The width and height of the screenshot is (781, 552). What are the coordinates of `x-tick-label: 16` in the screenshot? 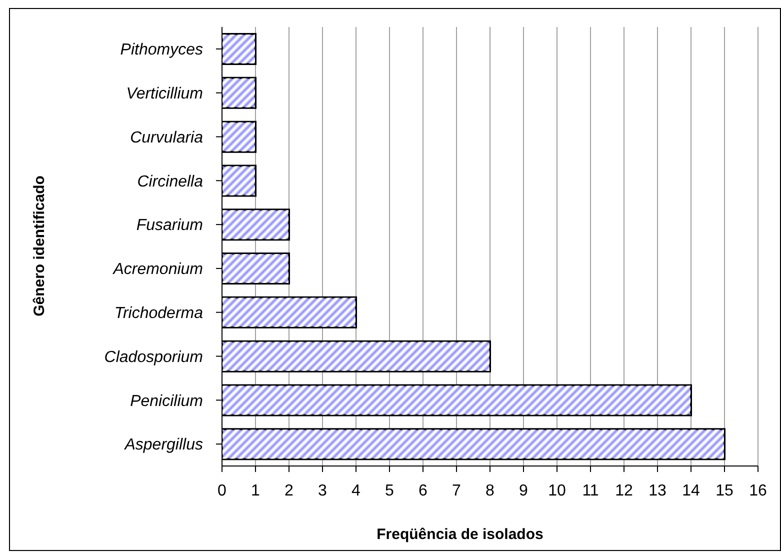 It's located at (758, 491).